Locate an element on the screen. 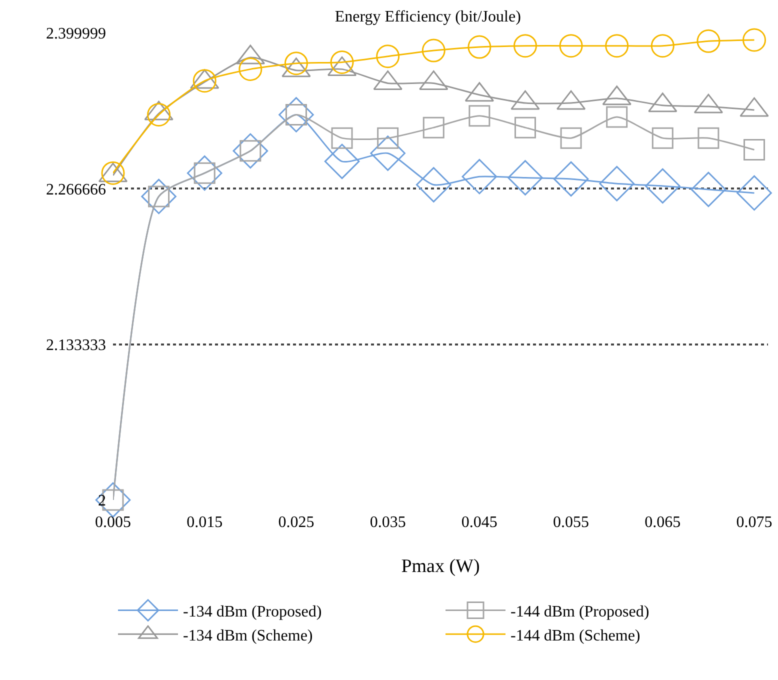  y-tick-label: 2 is located at coordinates (102, 501).